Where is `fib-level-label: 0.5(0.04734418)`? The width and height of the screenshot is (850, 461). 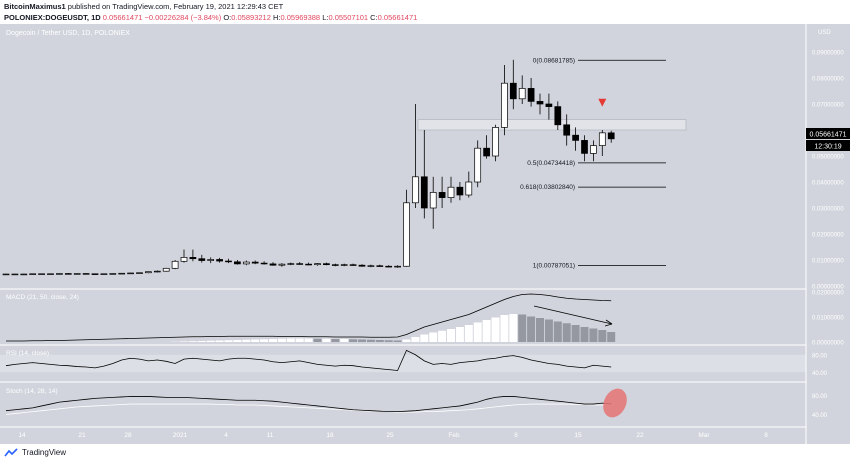 fib-level-label: 0.5(0.04734418) is located at coordinates (551, 163).